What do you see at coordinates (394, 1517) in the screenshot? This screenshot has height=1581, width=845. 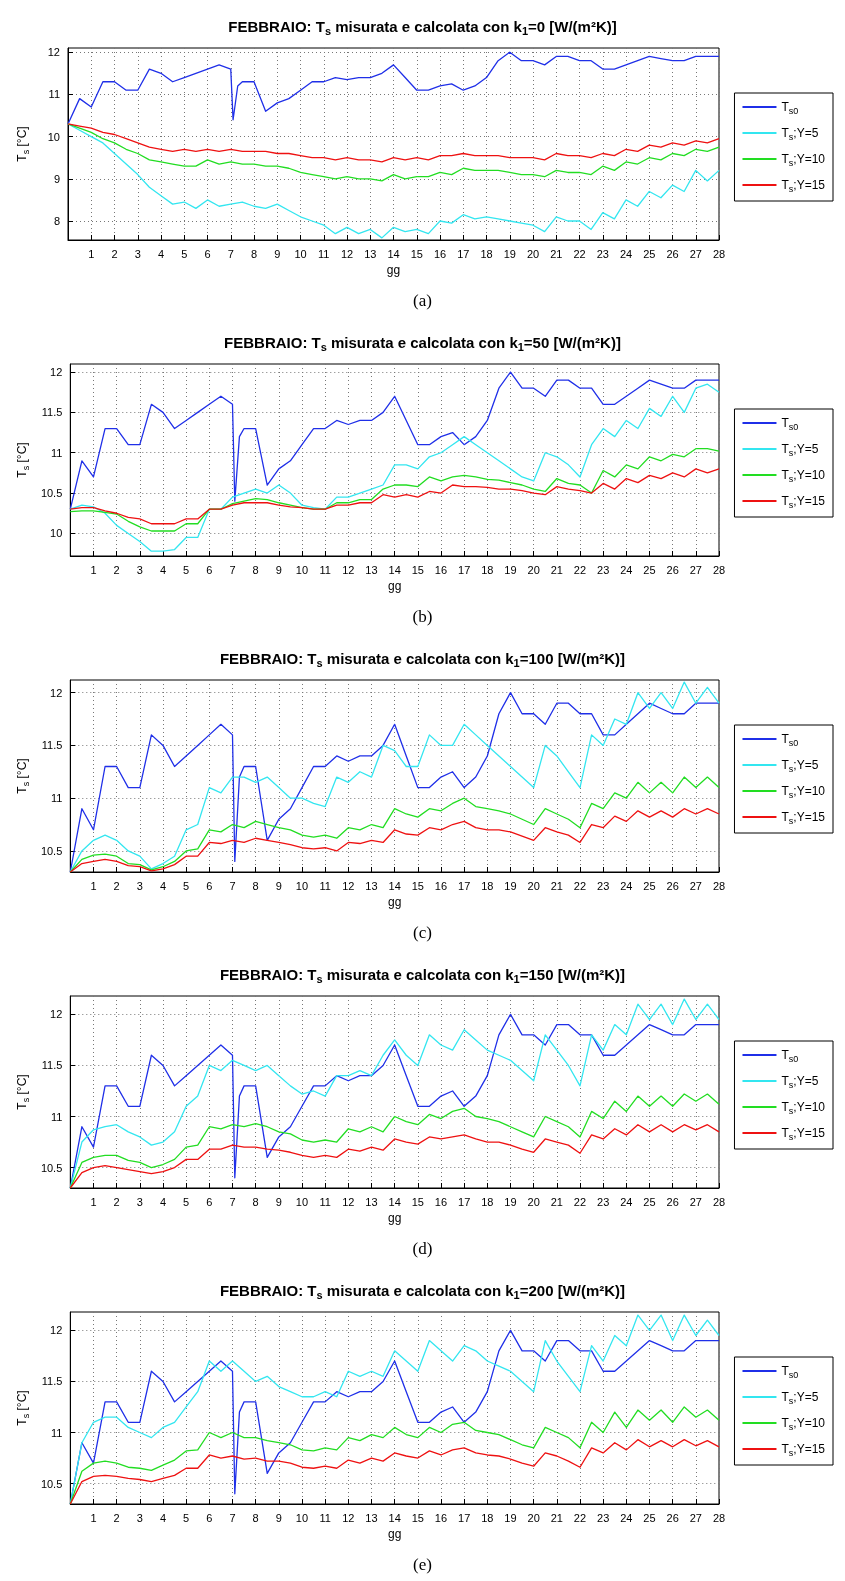 I see `x-tick-label: 14` at bounding box center [394, 1517].